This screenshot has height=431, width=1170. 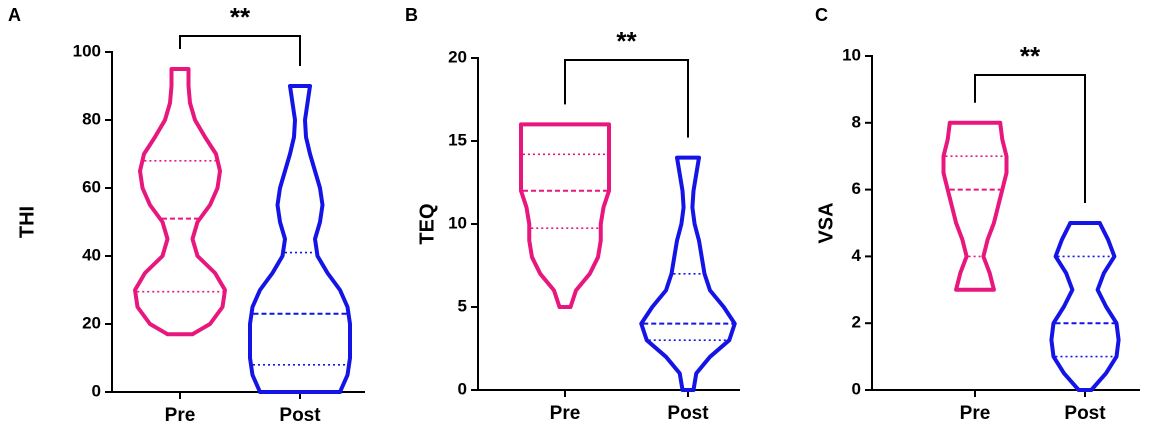 What do you see at coordinates (856, 121) in the screenshot?
I see `y-tick-label: 8` at bounding box center [856, 121].